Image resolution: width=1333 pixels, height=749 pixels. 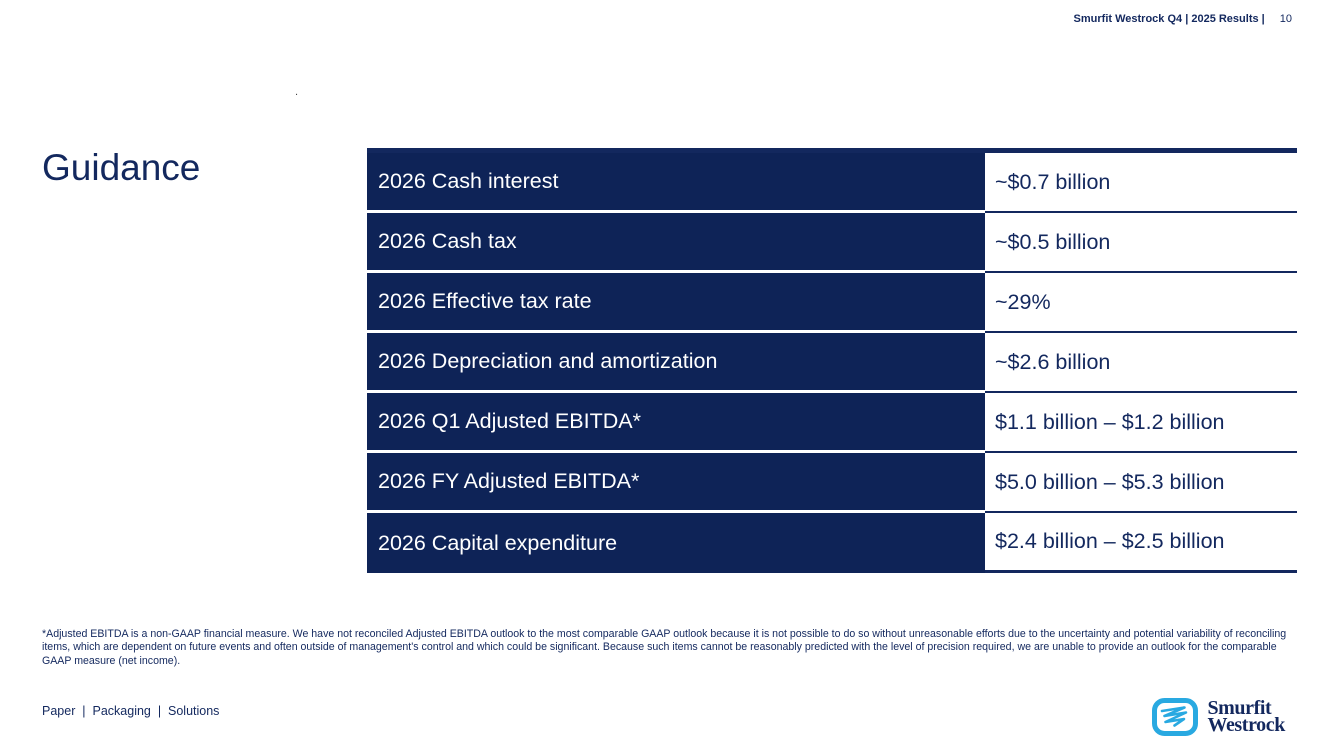 I want to click on row-label: 2026 Capital expenditure, so click(x=676, y=543).